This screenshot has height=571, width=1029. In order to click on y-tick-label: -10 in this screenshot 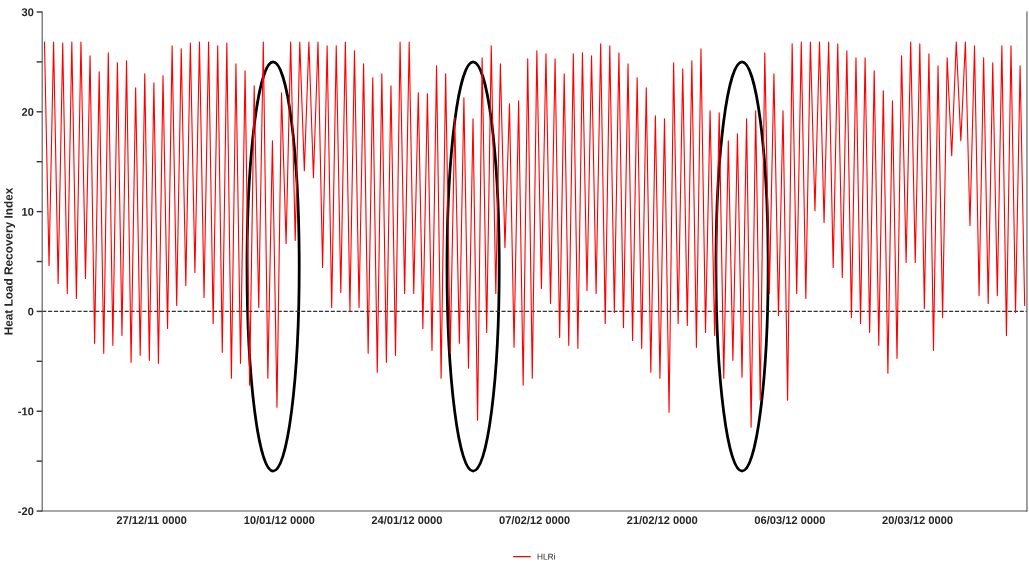, I will do `click(26, 411)`.